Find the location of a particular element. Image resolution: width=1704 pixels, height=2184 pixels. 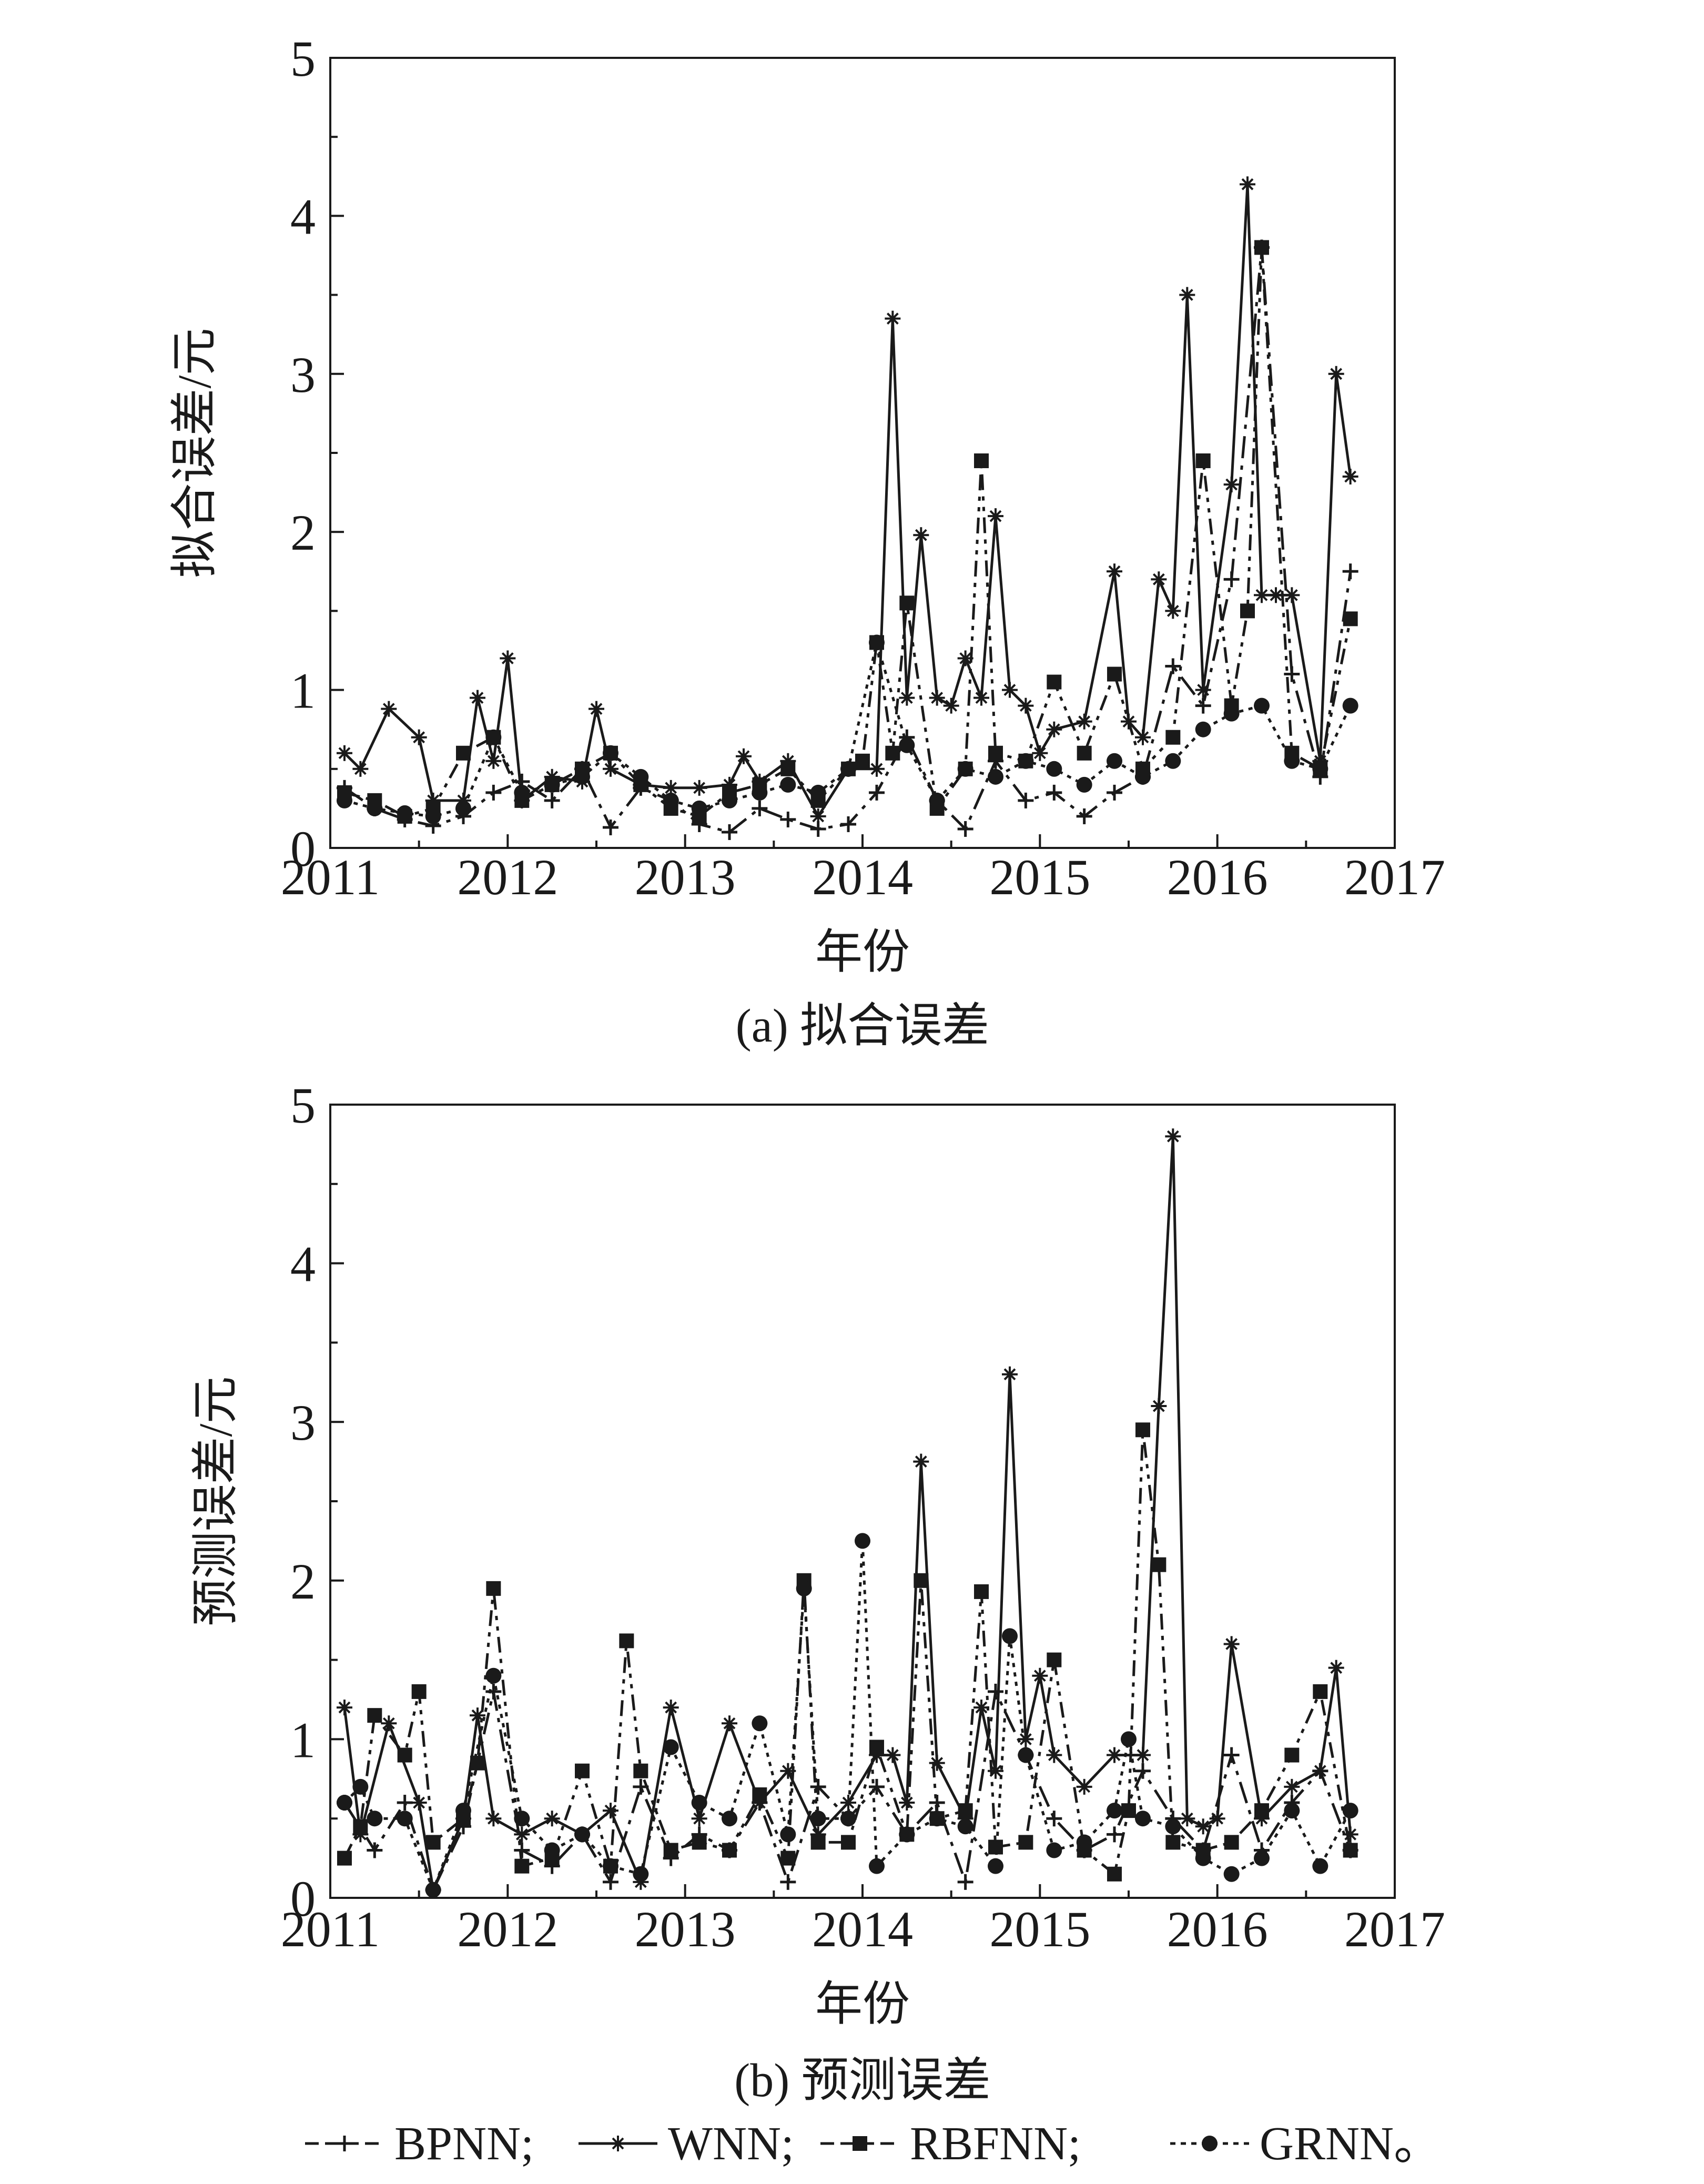

y-tick-label: 5 is located at coordinates (303, 1105).